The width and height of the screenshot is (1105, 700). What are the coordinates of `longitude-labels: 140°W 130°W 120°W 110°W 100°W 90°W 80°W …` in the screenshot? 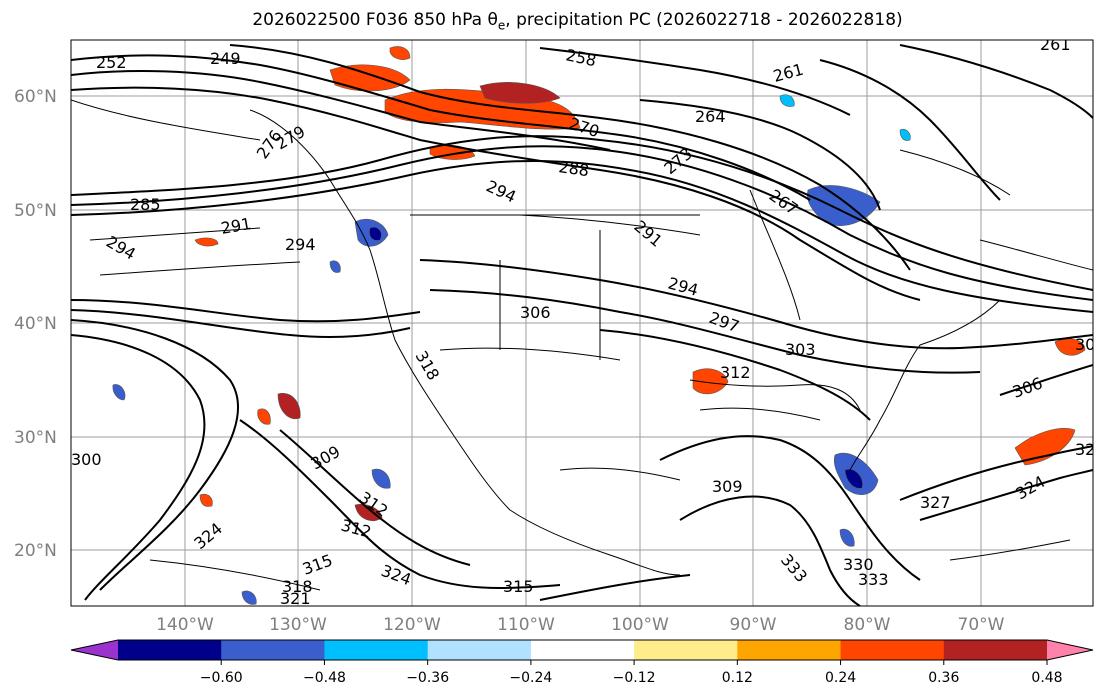 It's located at (580, 625).